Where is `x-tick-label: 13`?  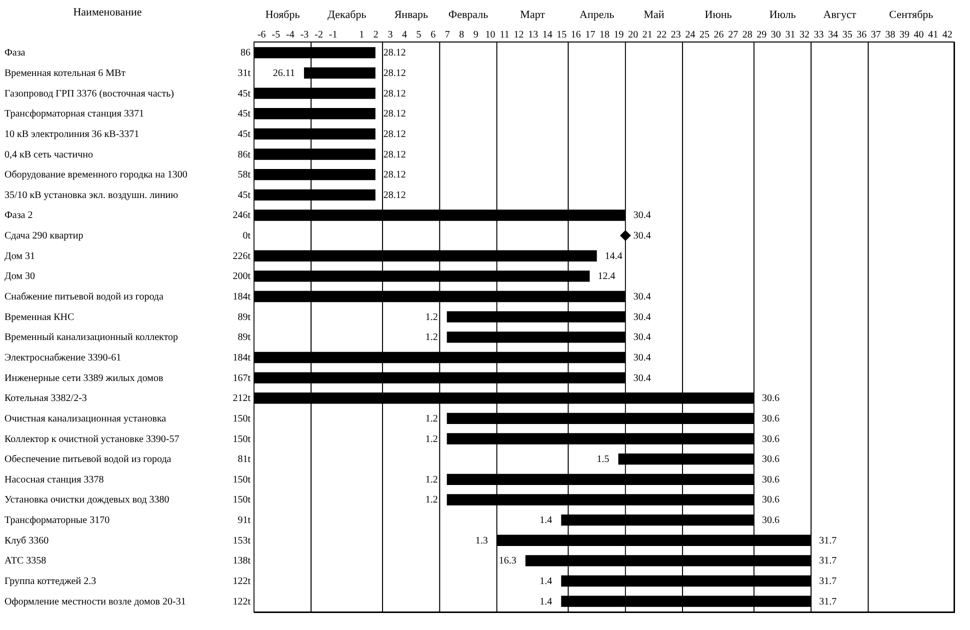 x-tick-label: 13 is located at coordinates (533, 35).